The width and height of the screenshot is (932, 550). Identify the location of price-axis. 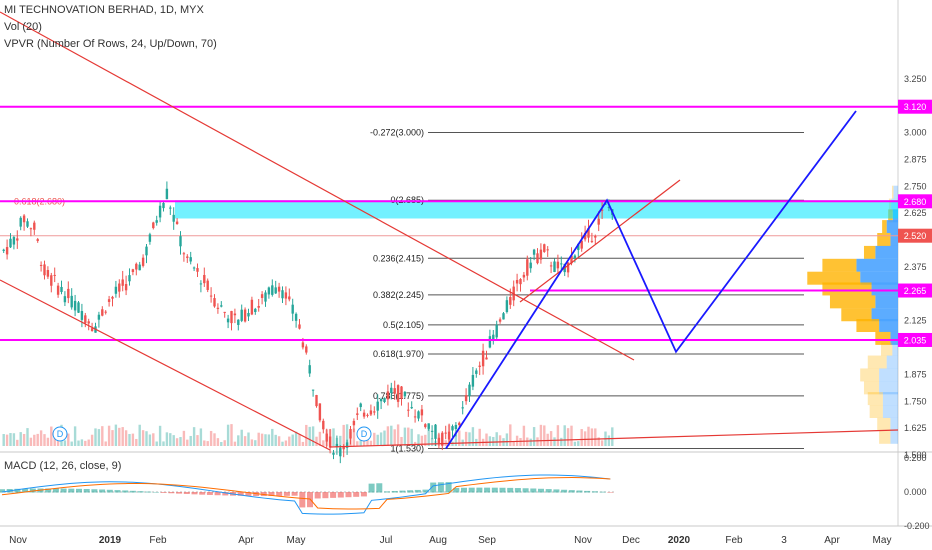
(915, 263).